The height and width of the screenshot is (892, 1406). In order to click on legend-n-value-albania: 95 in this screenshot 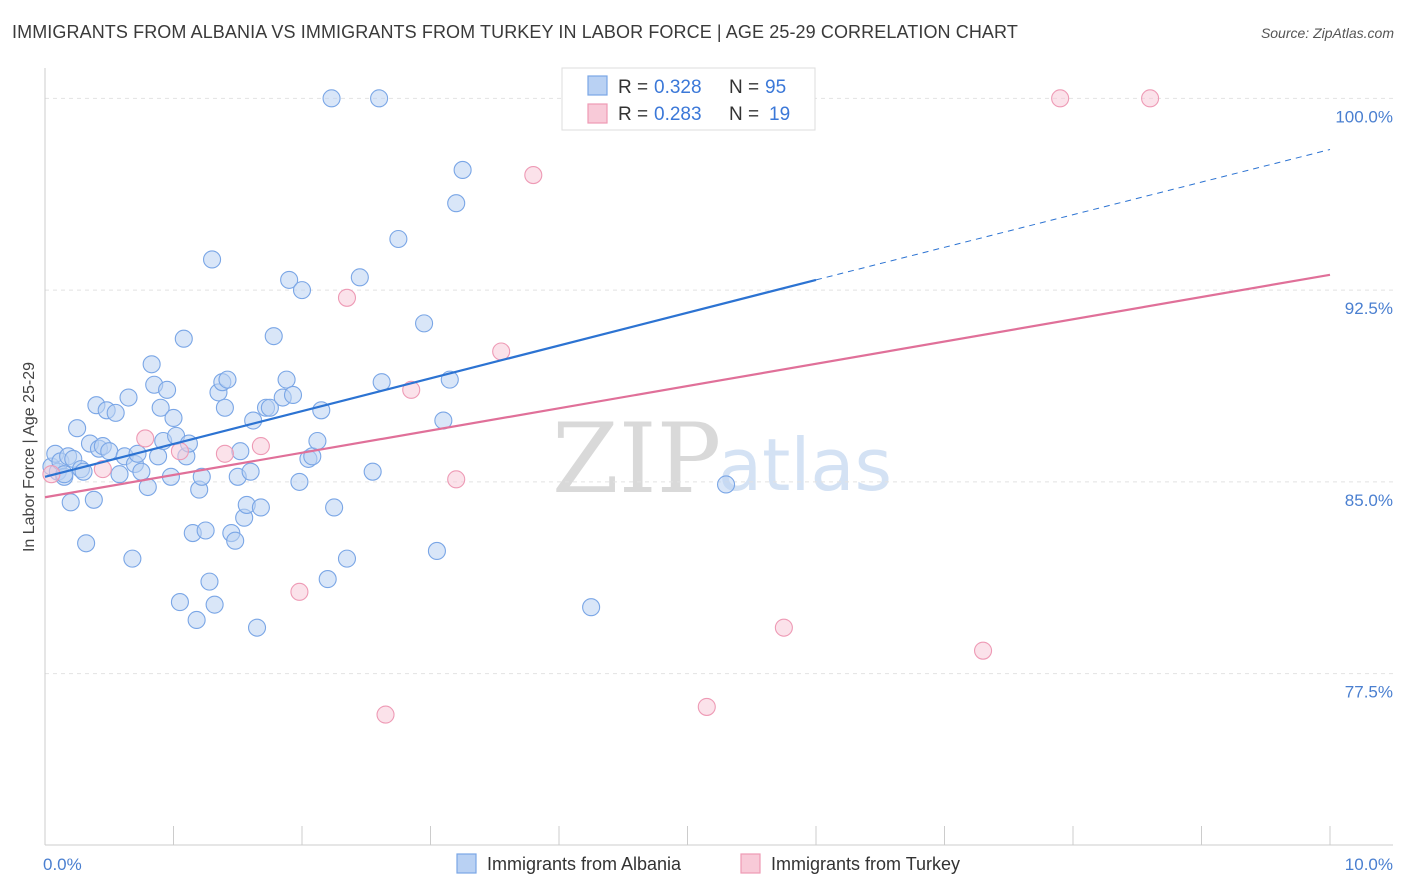, I will do `click(775, 87)`.